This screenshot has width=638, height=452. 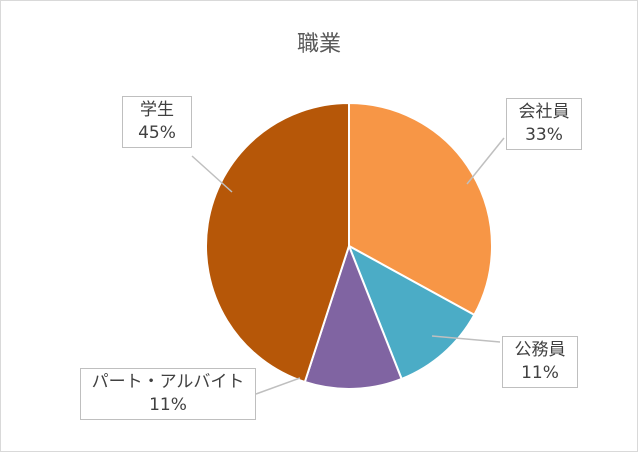 I want to click on data-label-part-arbeit: パート・アルバイト 11%, so click(x=168, y=394).